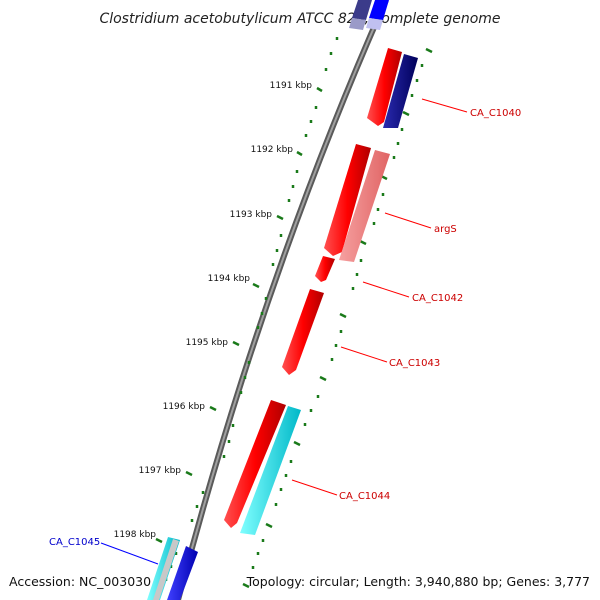 The width and height of the screenshot is (600, 600). Describe the element at coordinates (495, 113) in the screenshot. I see `gene-label-ca-c1040: CA_C1040` at that location.